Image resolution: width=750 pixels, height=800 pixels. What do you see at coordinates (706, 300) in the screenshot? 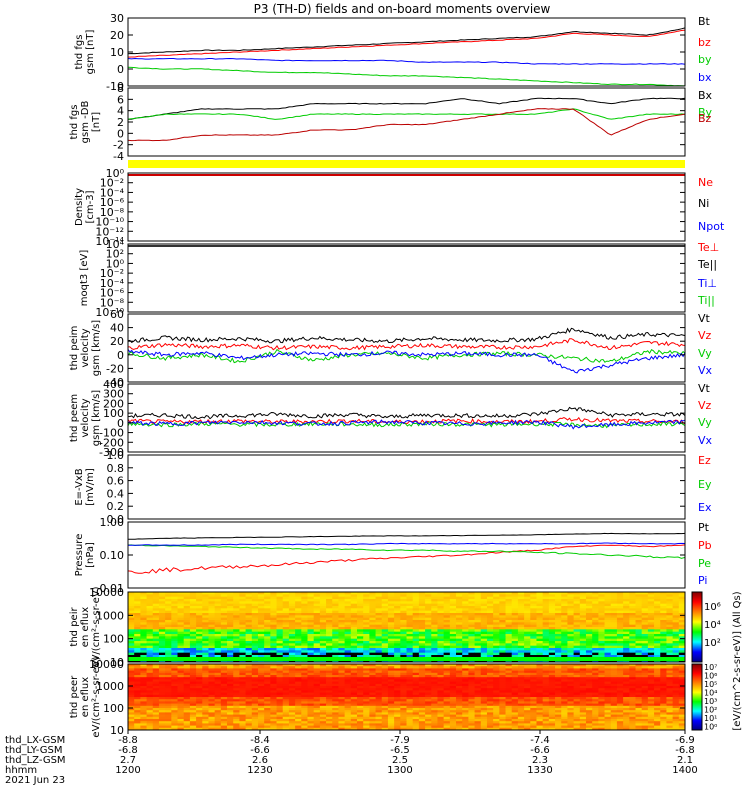
I see `legend-entry: Ti||` at bounding box center [706, 300].